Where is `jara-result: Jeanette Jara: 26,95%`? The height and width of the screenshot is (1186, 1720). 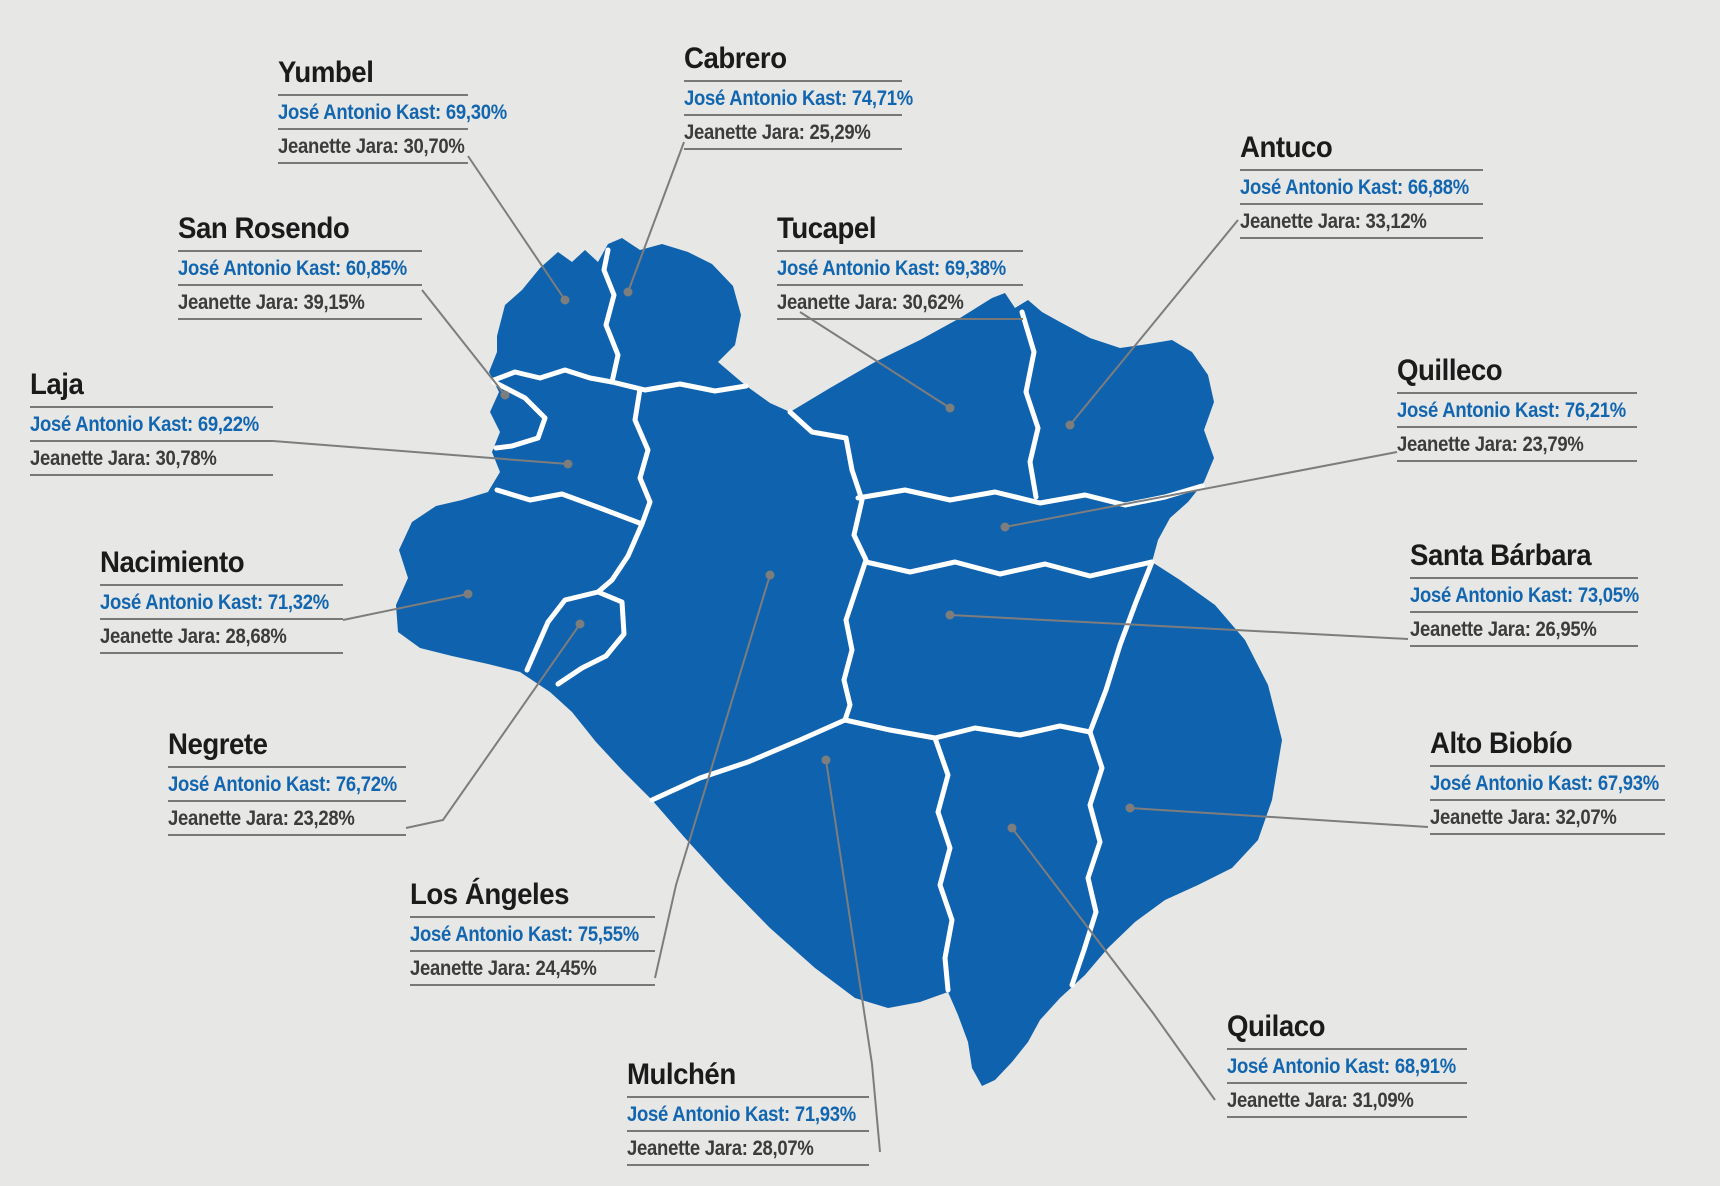
jara-result: Jeanette Jara: 26,95% is located at coordinates (1503, 629).